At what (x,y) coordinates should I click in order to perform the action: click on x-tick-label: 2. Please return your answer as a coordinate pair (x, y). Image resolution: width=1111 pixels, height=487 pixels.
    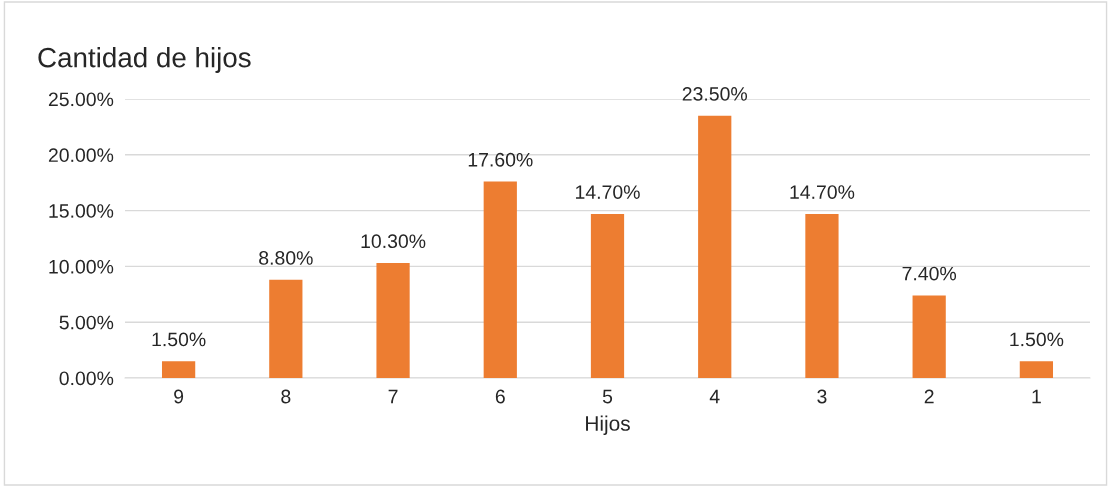
    Looking at the image, I should click on (929, 396).